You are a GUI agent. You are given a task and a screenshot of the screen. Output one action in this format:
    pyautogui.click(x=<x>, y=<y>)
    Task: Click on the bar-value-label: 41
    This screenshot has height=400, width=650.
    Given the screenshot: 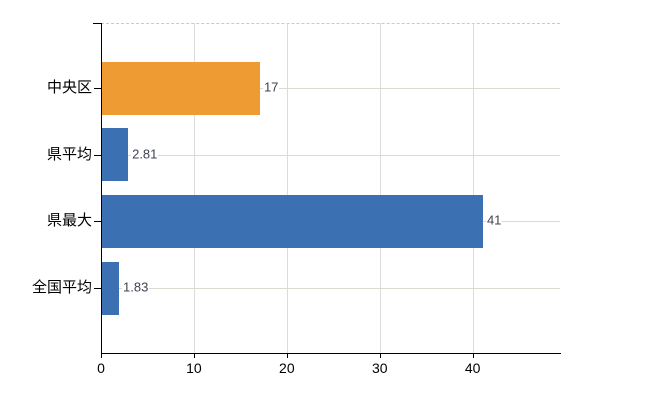 What is the action you would take?
    pyautogui.click(x=494, y=220)
    